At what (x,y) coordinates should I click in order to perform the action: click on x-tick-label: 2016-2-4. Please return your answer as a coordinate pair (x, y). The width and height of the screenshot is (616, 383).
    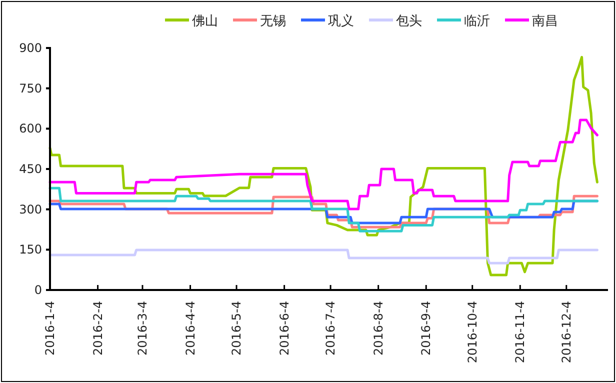
    Looking at the image, I should click on (97, 328).